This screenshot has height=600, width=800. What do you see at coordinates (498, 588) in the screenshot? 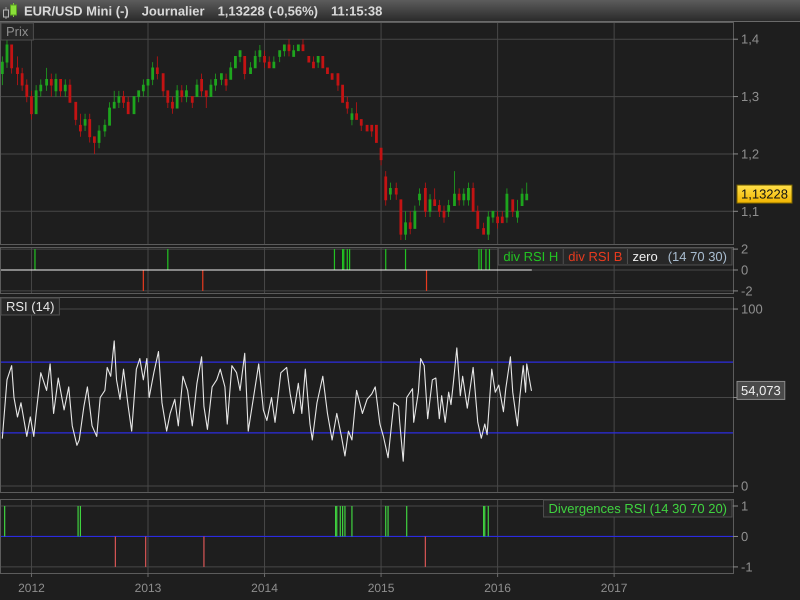
I see `x-tick-label: 2016` at bounding box center [498, 588].